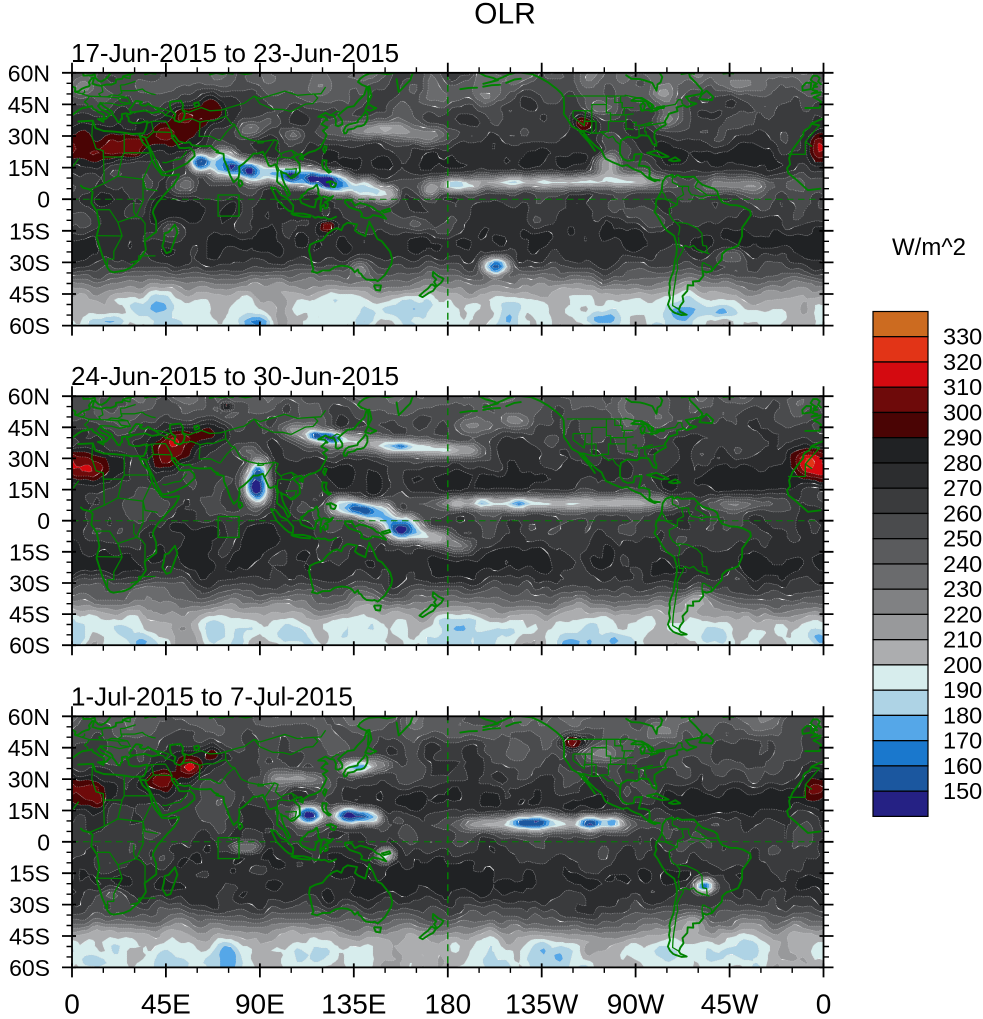 This screenshot has height=1019, width=983. What do you see at coordinates (212, 696) in the screenshot?
I see `svg-text: 1-Jul-2015 to 7-Jul-2015` at bounding box center [212, 696].